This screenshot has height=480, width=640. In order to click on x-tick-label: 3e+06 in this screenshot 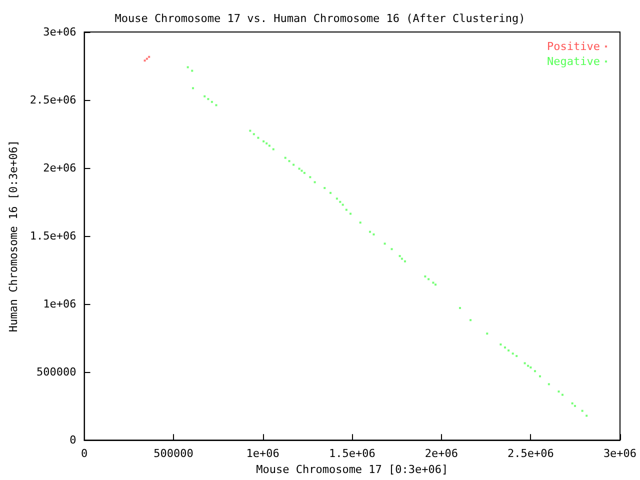, I will do `click(620, 453)`.